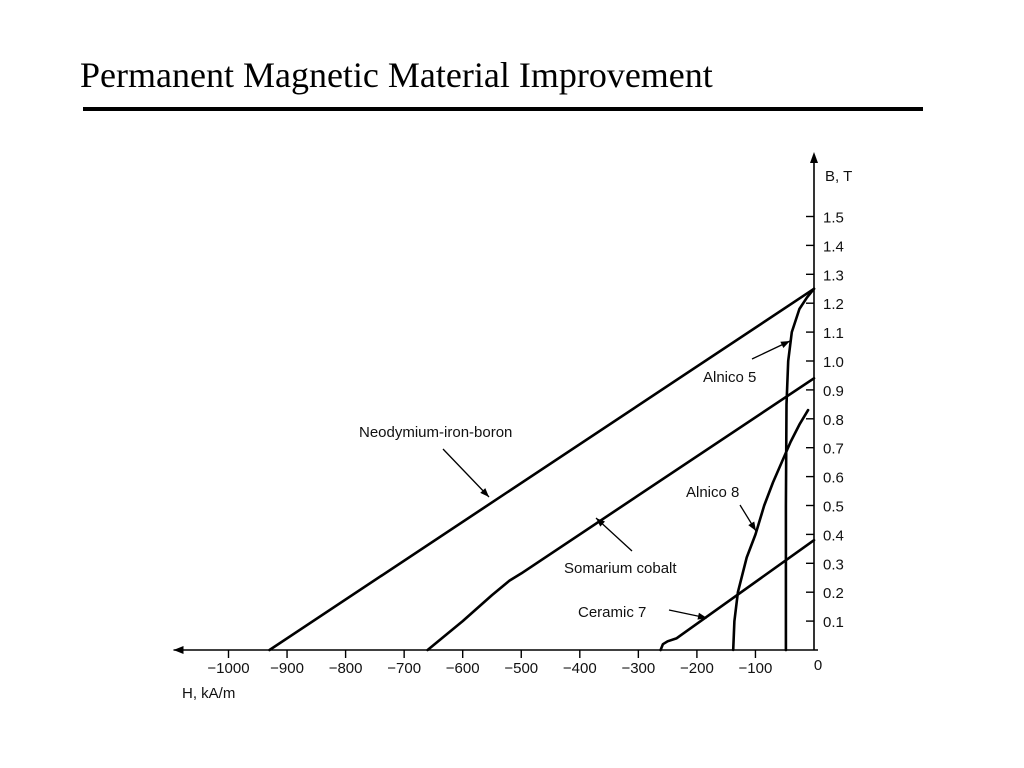  I want to click on x-axis-arrowhead, so click(178, 650).